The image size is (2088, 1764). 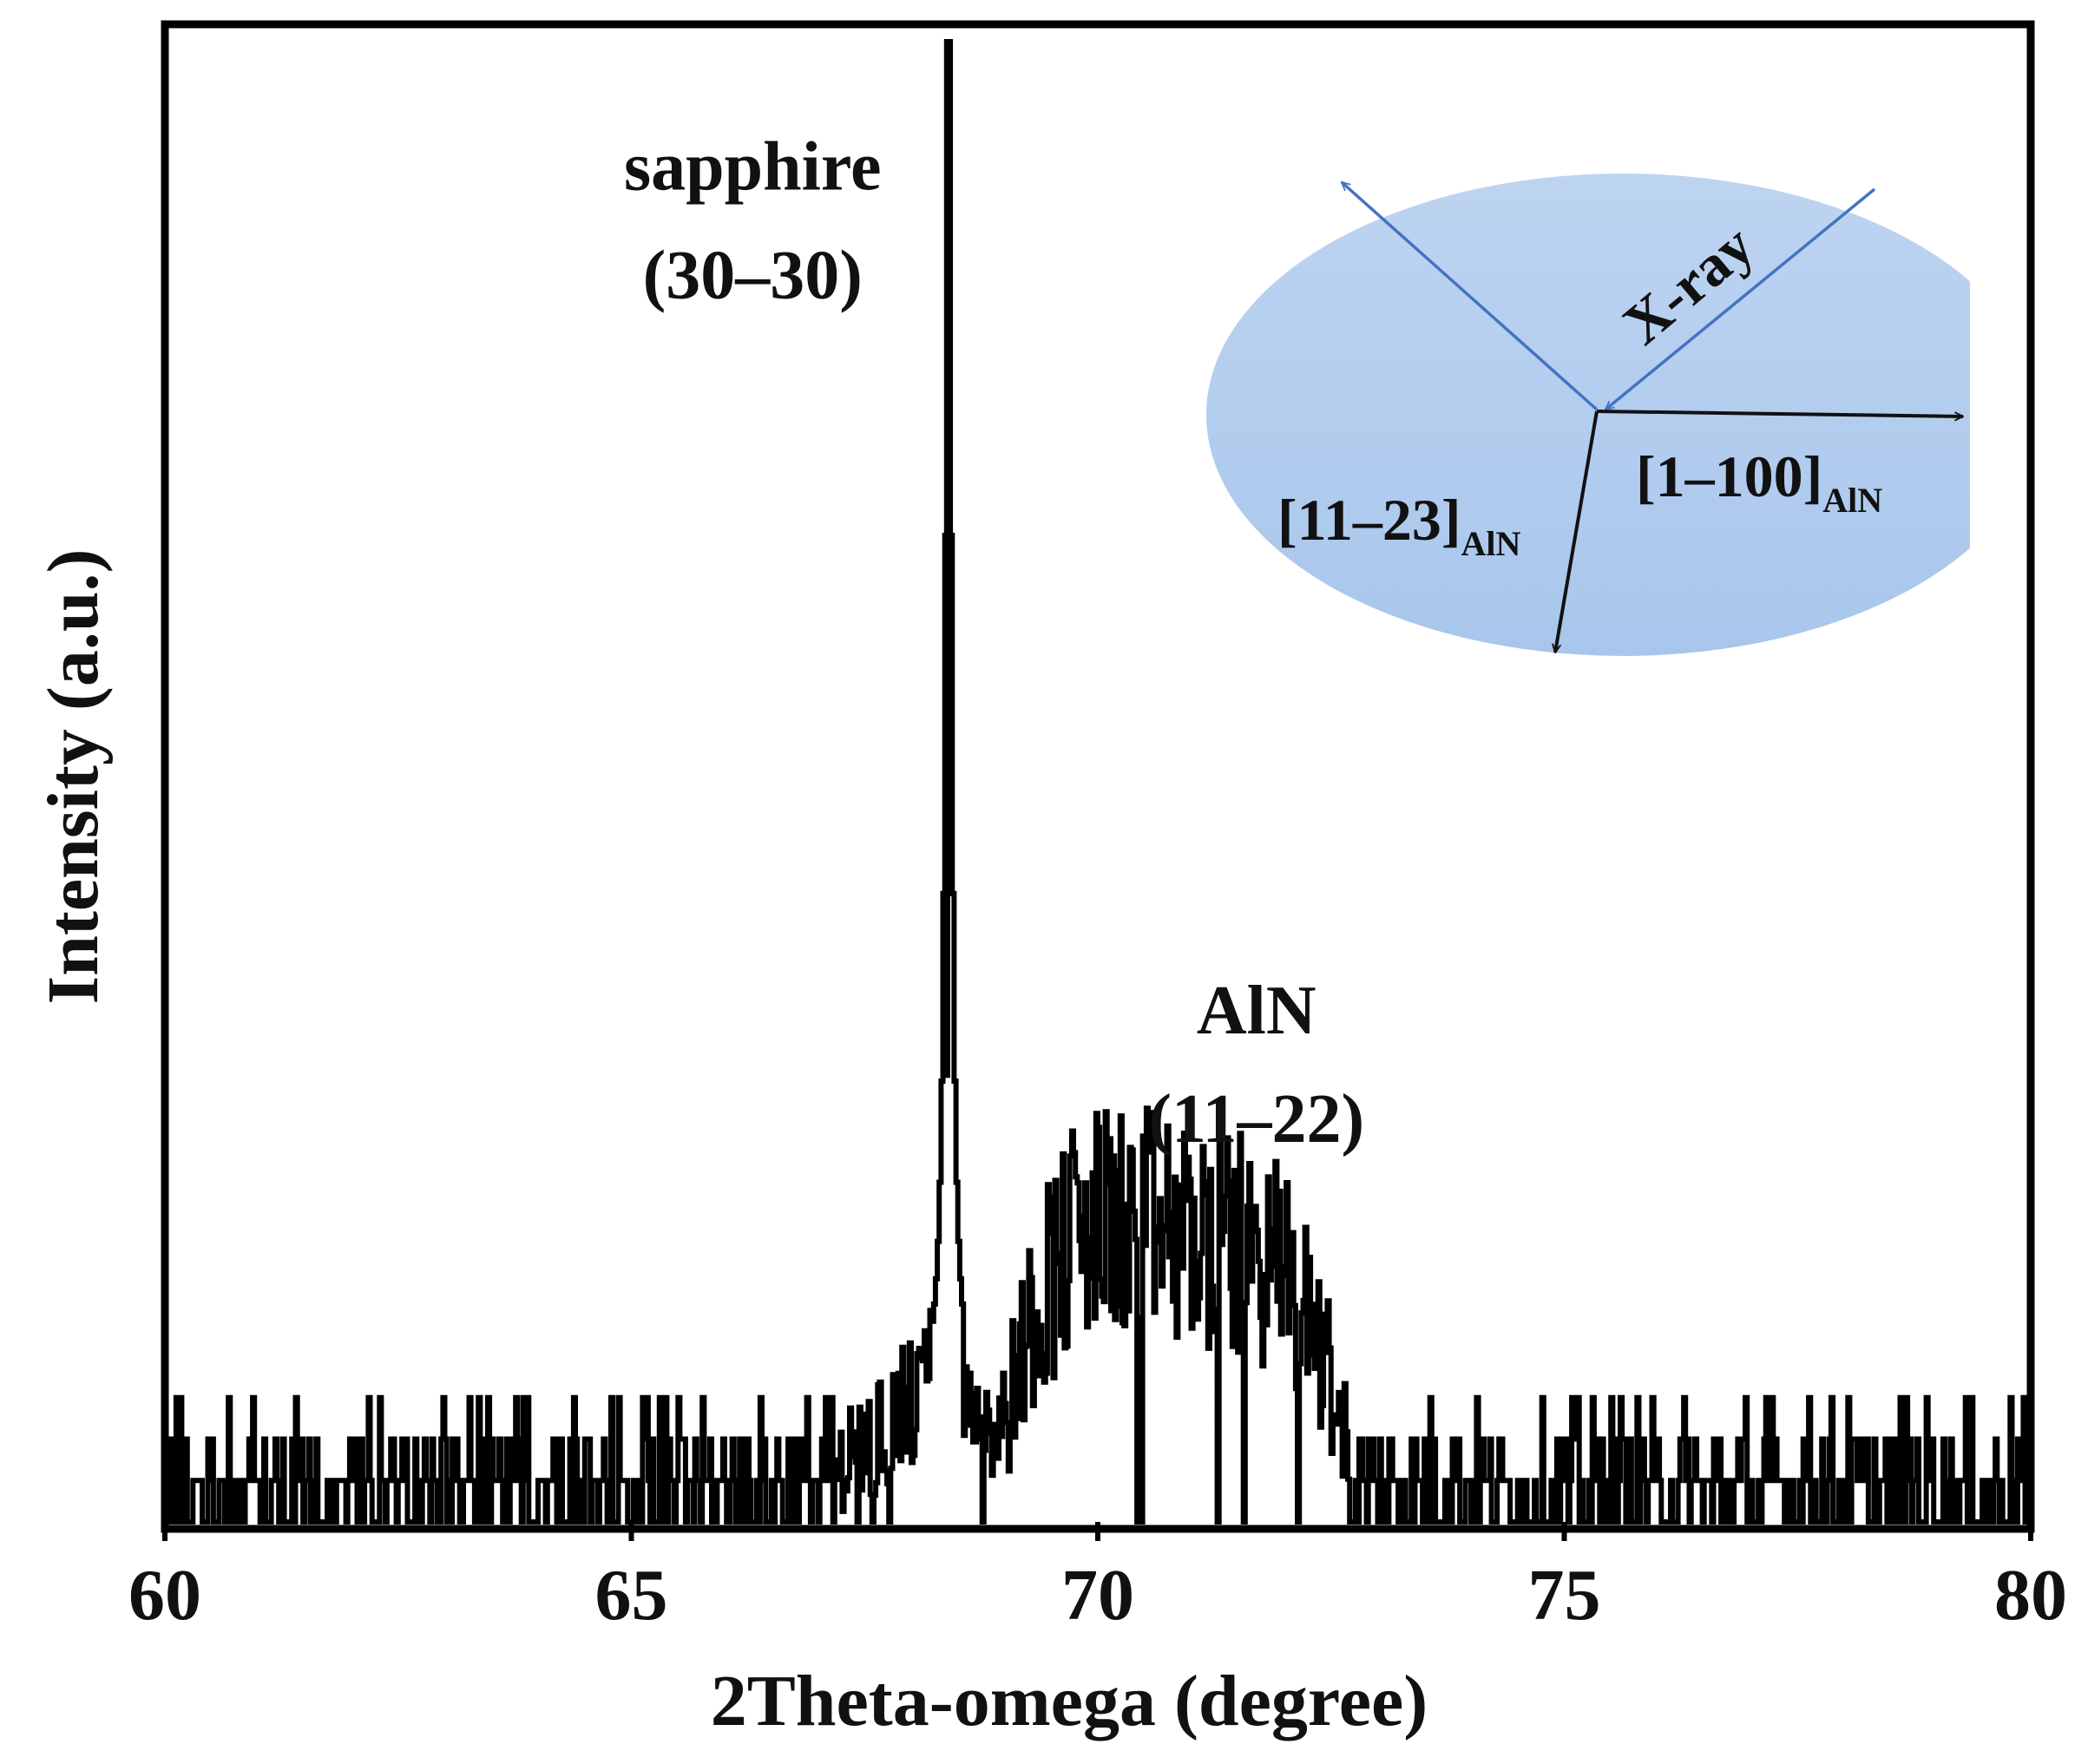 I want to click on direction-1-100-sub: AlN, so click(x=1852, y=500).